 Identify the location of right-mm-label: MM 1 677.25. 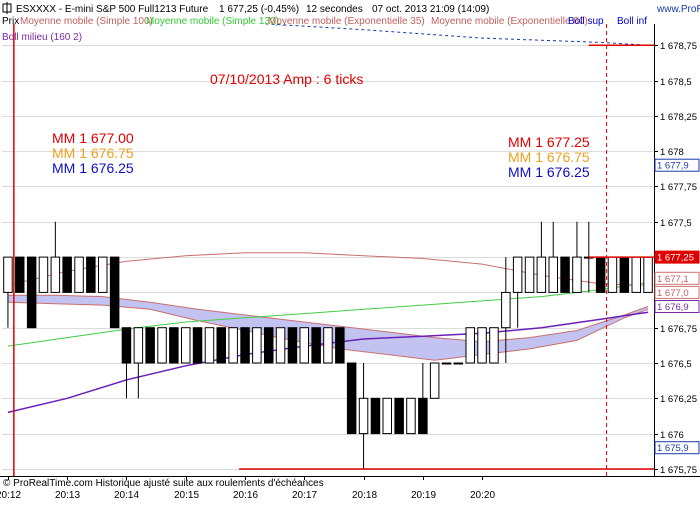
(549, 142).